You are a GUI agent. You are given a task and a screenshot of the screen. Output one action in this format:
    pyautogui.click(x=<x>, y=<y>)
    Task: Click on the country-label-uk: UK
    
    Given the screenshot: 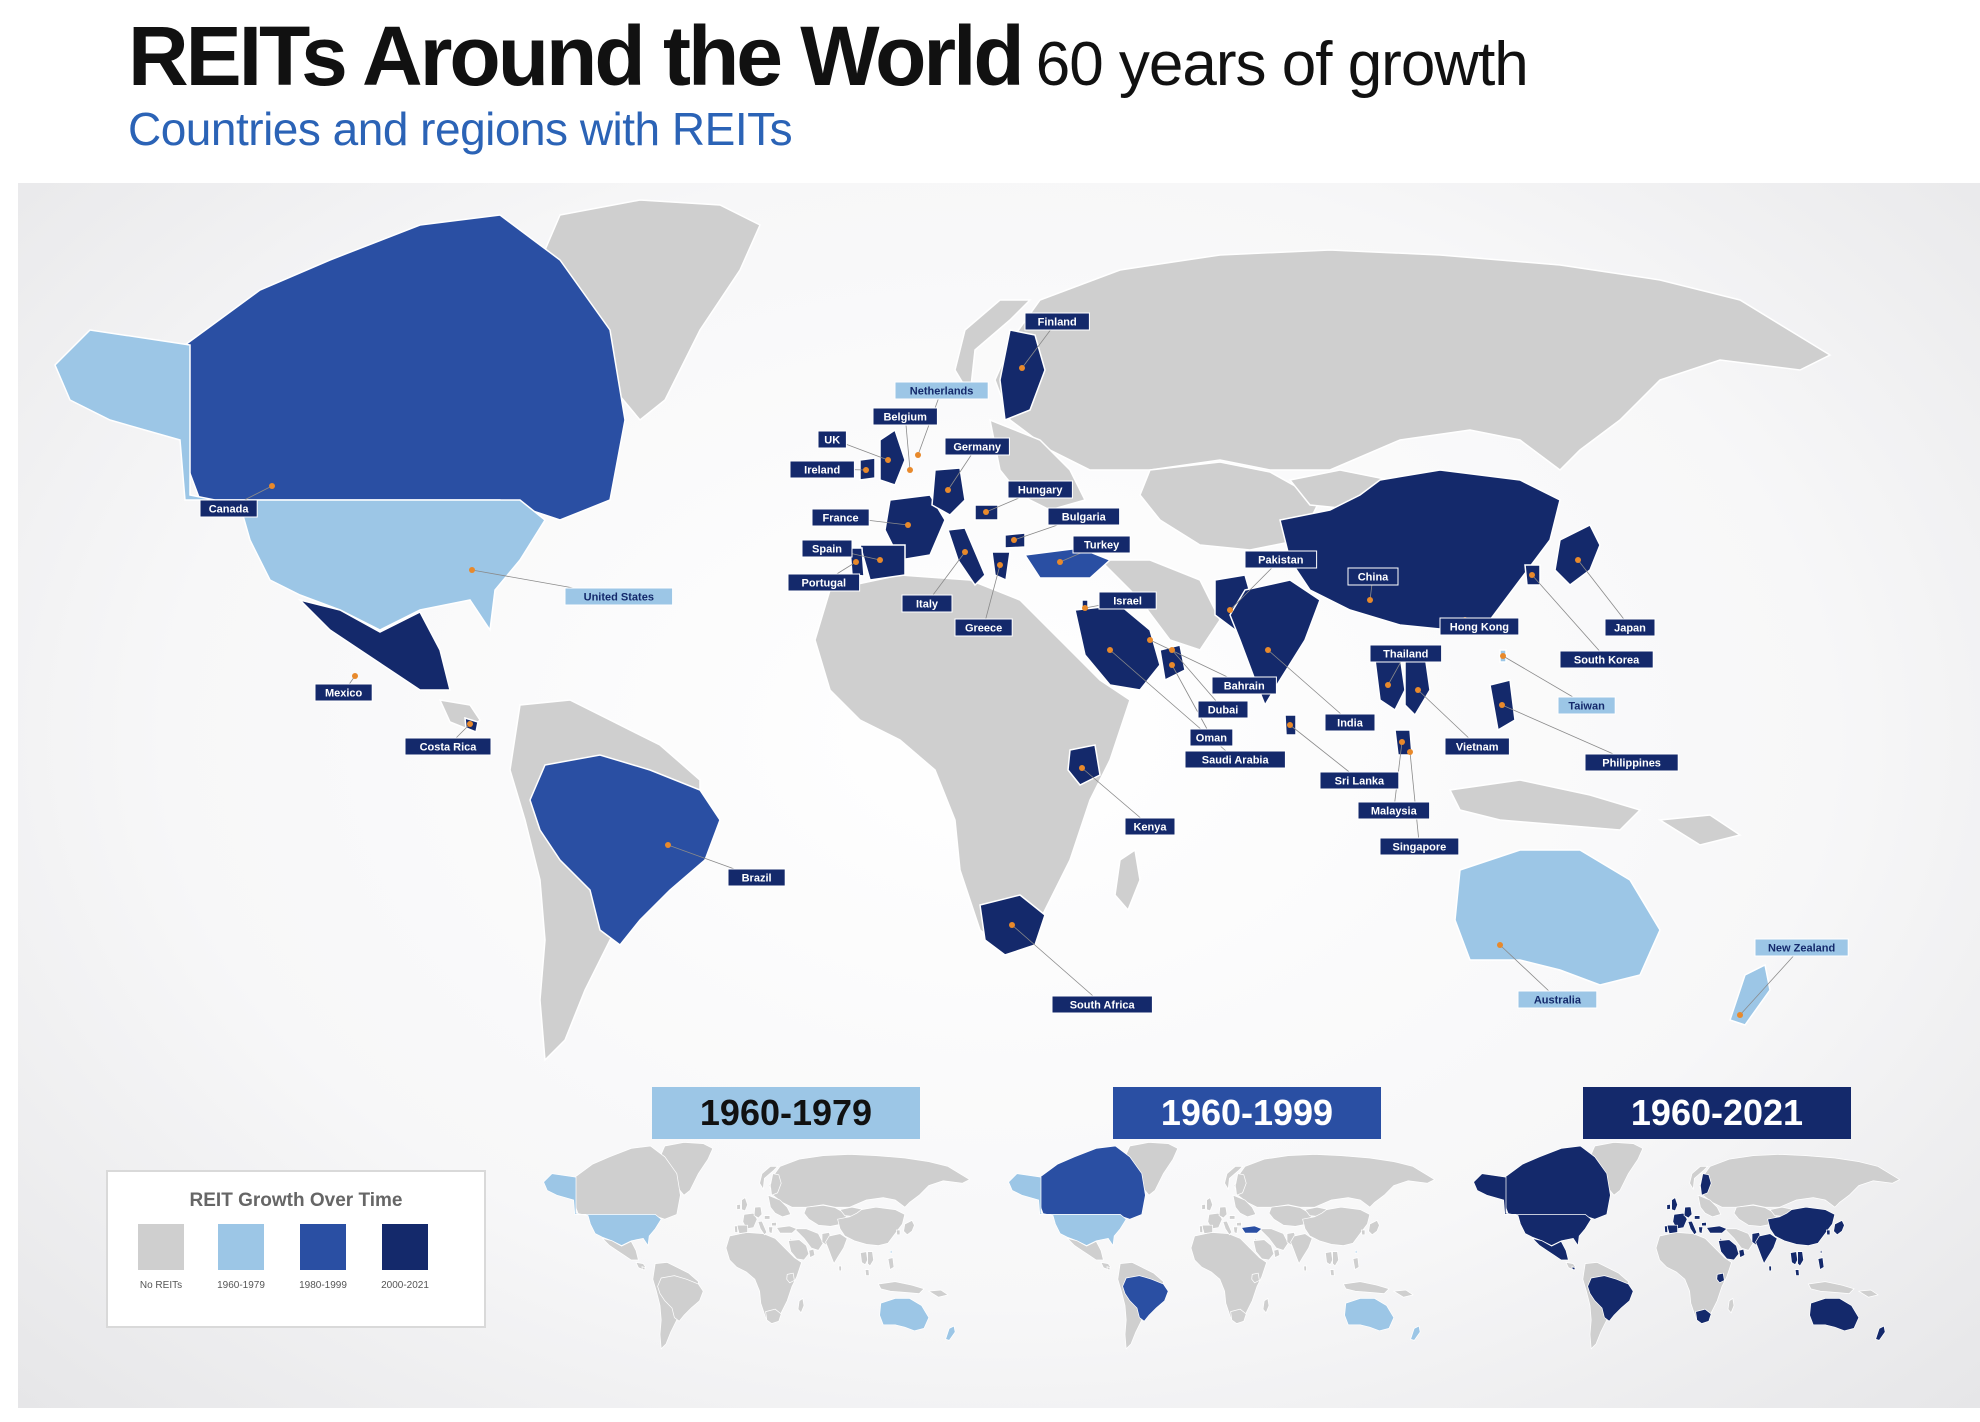 What is the action you would take?
    pyautogui.click(x=832, y=441)
    